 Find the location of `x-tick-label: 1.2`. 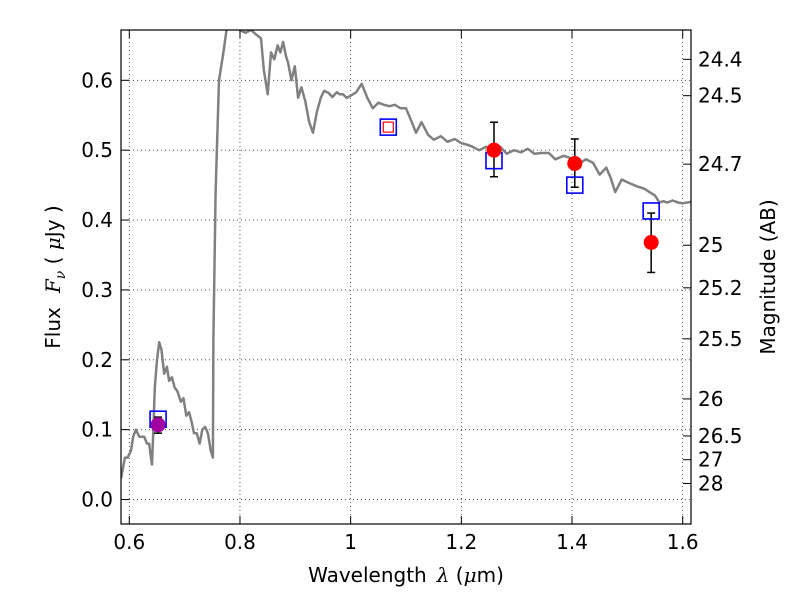

x-tick-label: 1.2 is located at coordinates (461, 542).